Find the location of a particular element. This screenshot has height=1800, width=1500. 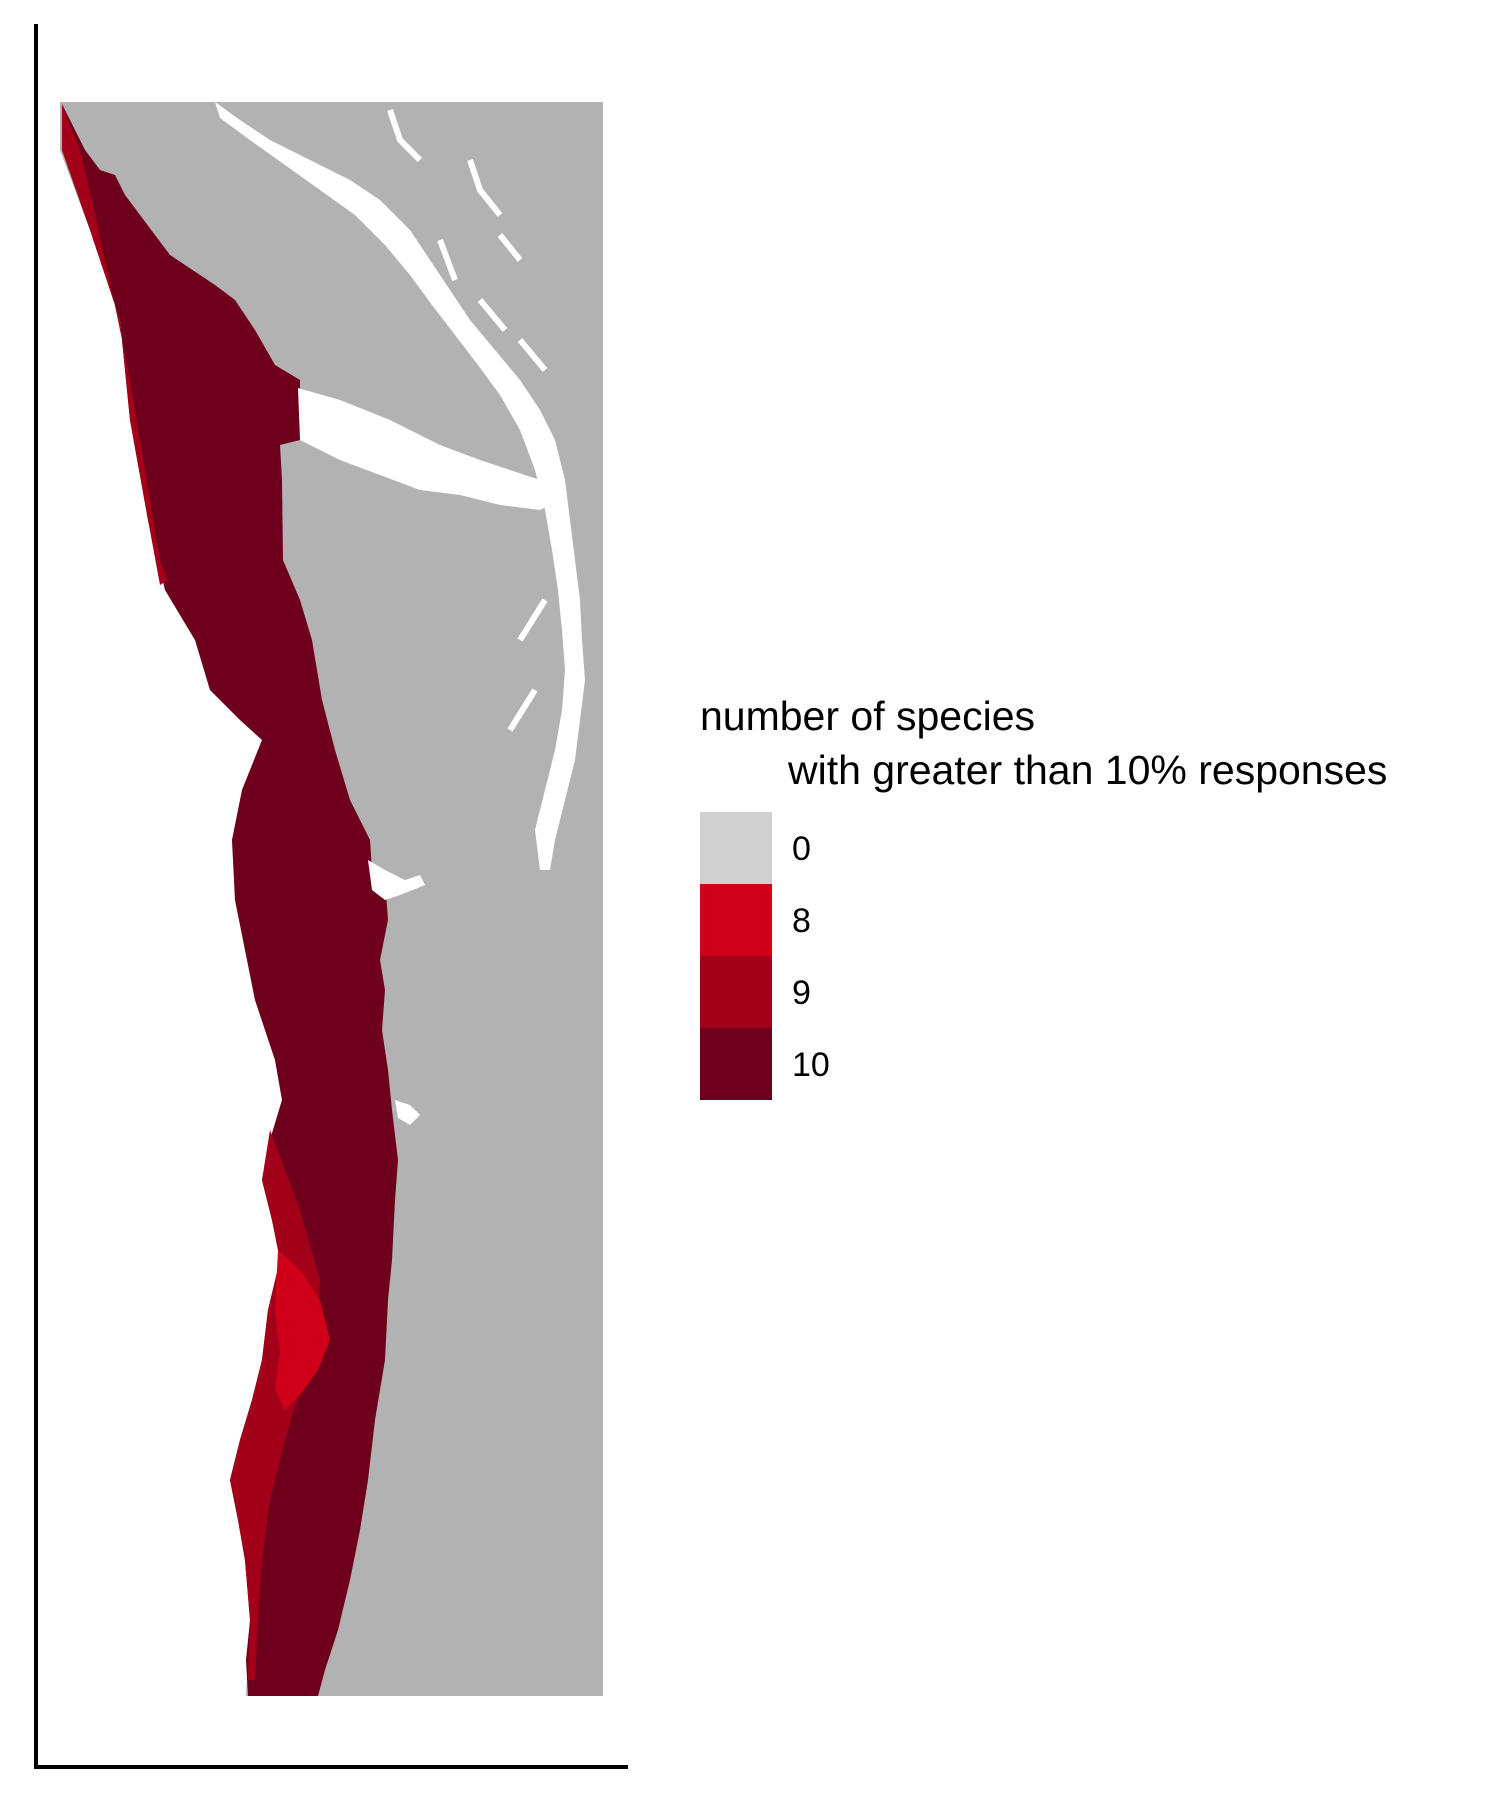

legend-label-0: 0 is located at coordinates (801, 849).